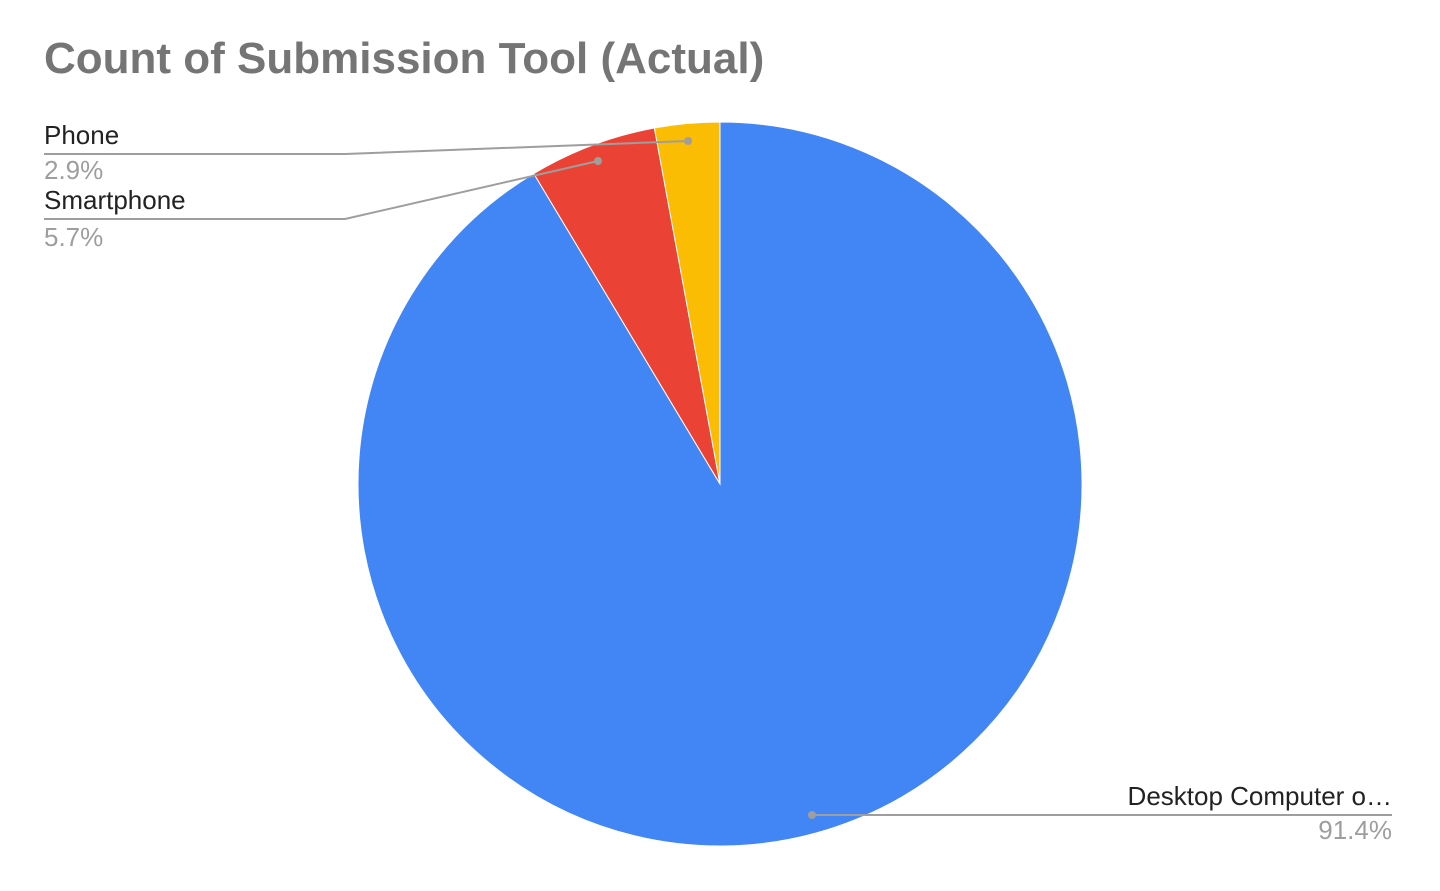 This screenshot has width=1440, height=891. What do you see at coordinates (73, 170) in the screenshot?
I see `slice-percent-phone: 2.9%` at bounding box center [73, 170].